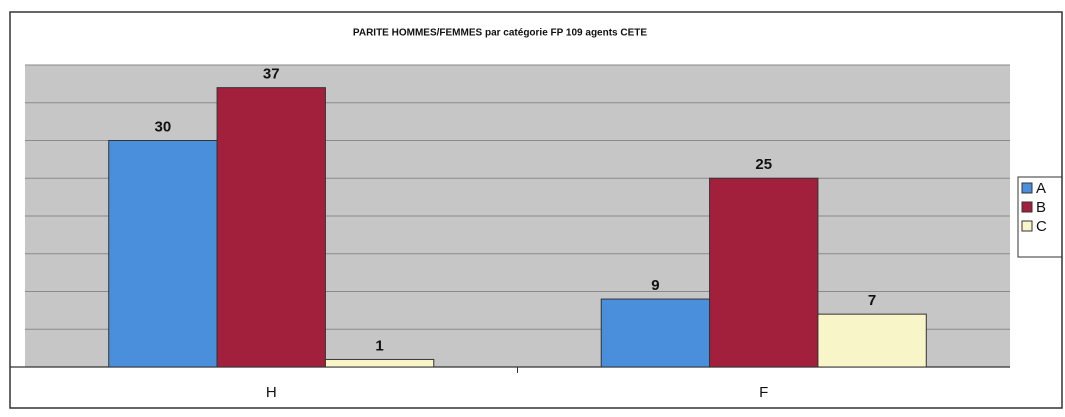 This screenshot has width=1065, height=417. What do you see at coordinates (872, 300) in the screenshot?
I see `value-label: 7` at bounding box center [872, 300].